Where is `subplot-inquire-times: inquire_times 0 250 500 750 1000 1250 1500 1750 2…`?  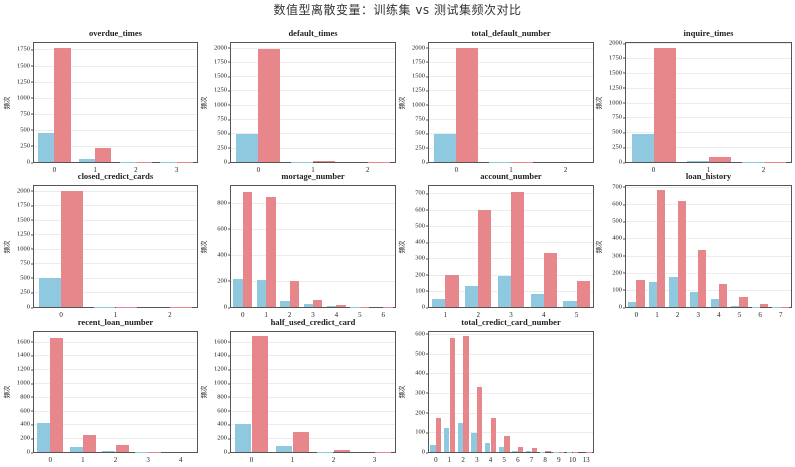 subplot-inquire-times: inquire_times 0 250 500 750 1000 1250 1500 1750 2… is located at coordinates (693, 101).